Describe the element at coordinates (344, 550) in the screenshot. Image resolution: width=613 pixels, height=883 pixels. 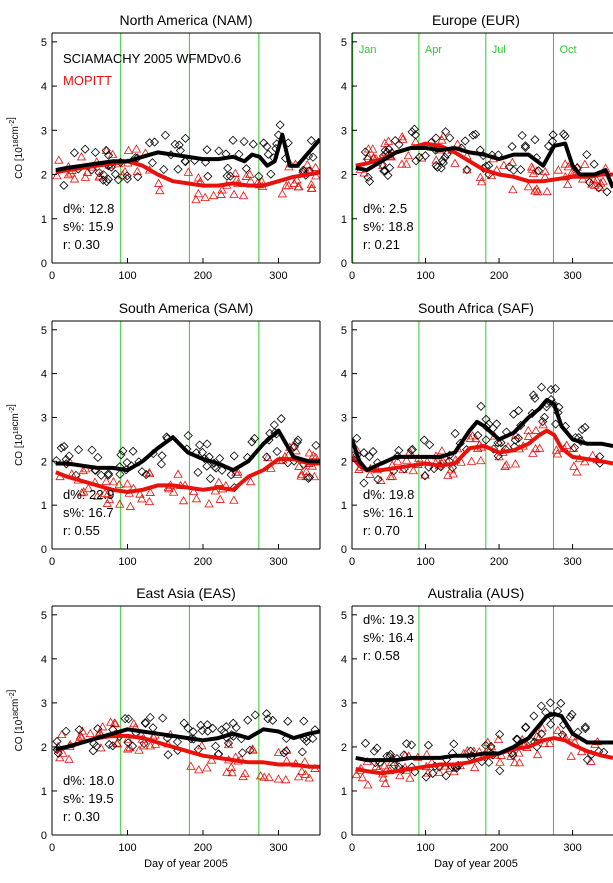
I see `y-tick-label: 0` at that location.